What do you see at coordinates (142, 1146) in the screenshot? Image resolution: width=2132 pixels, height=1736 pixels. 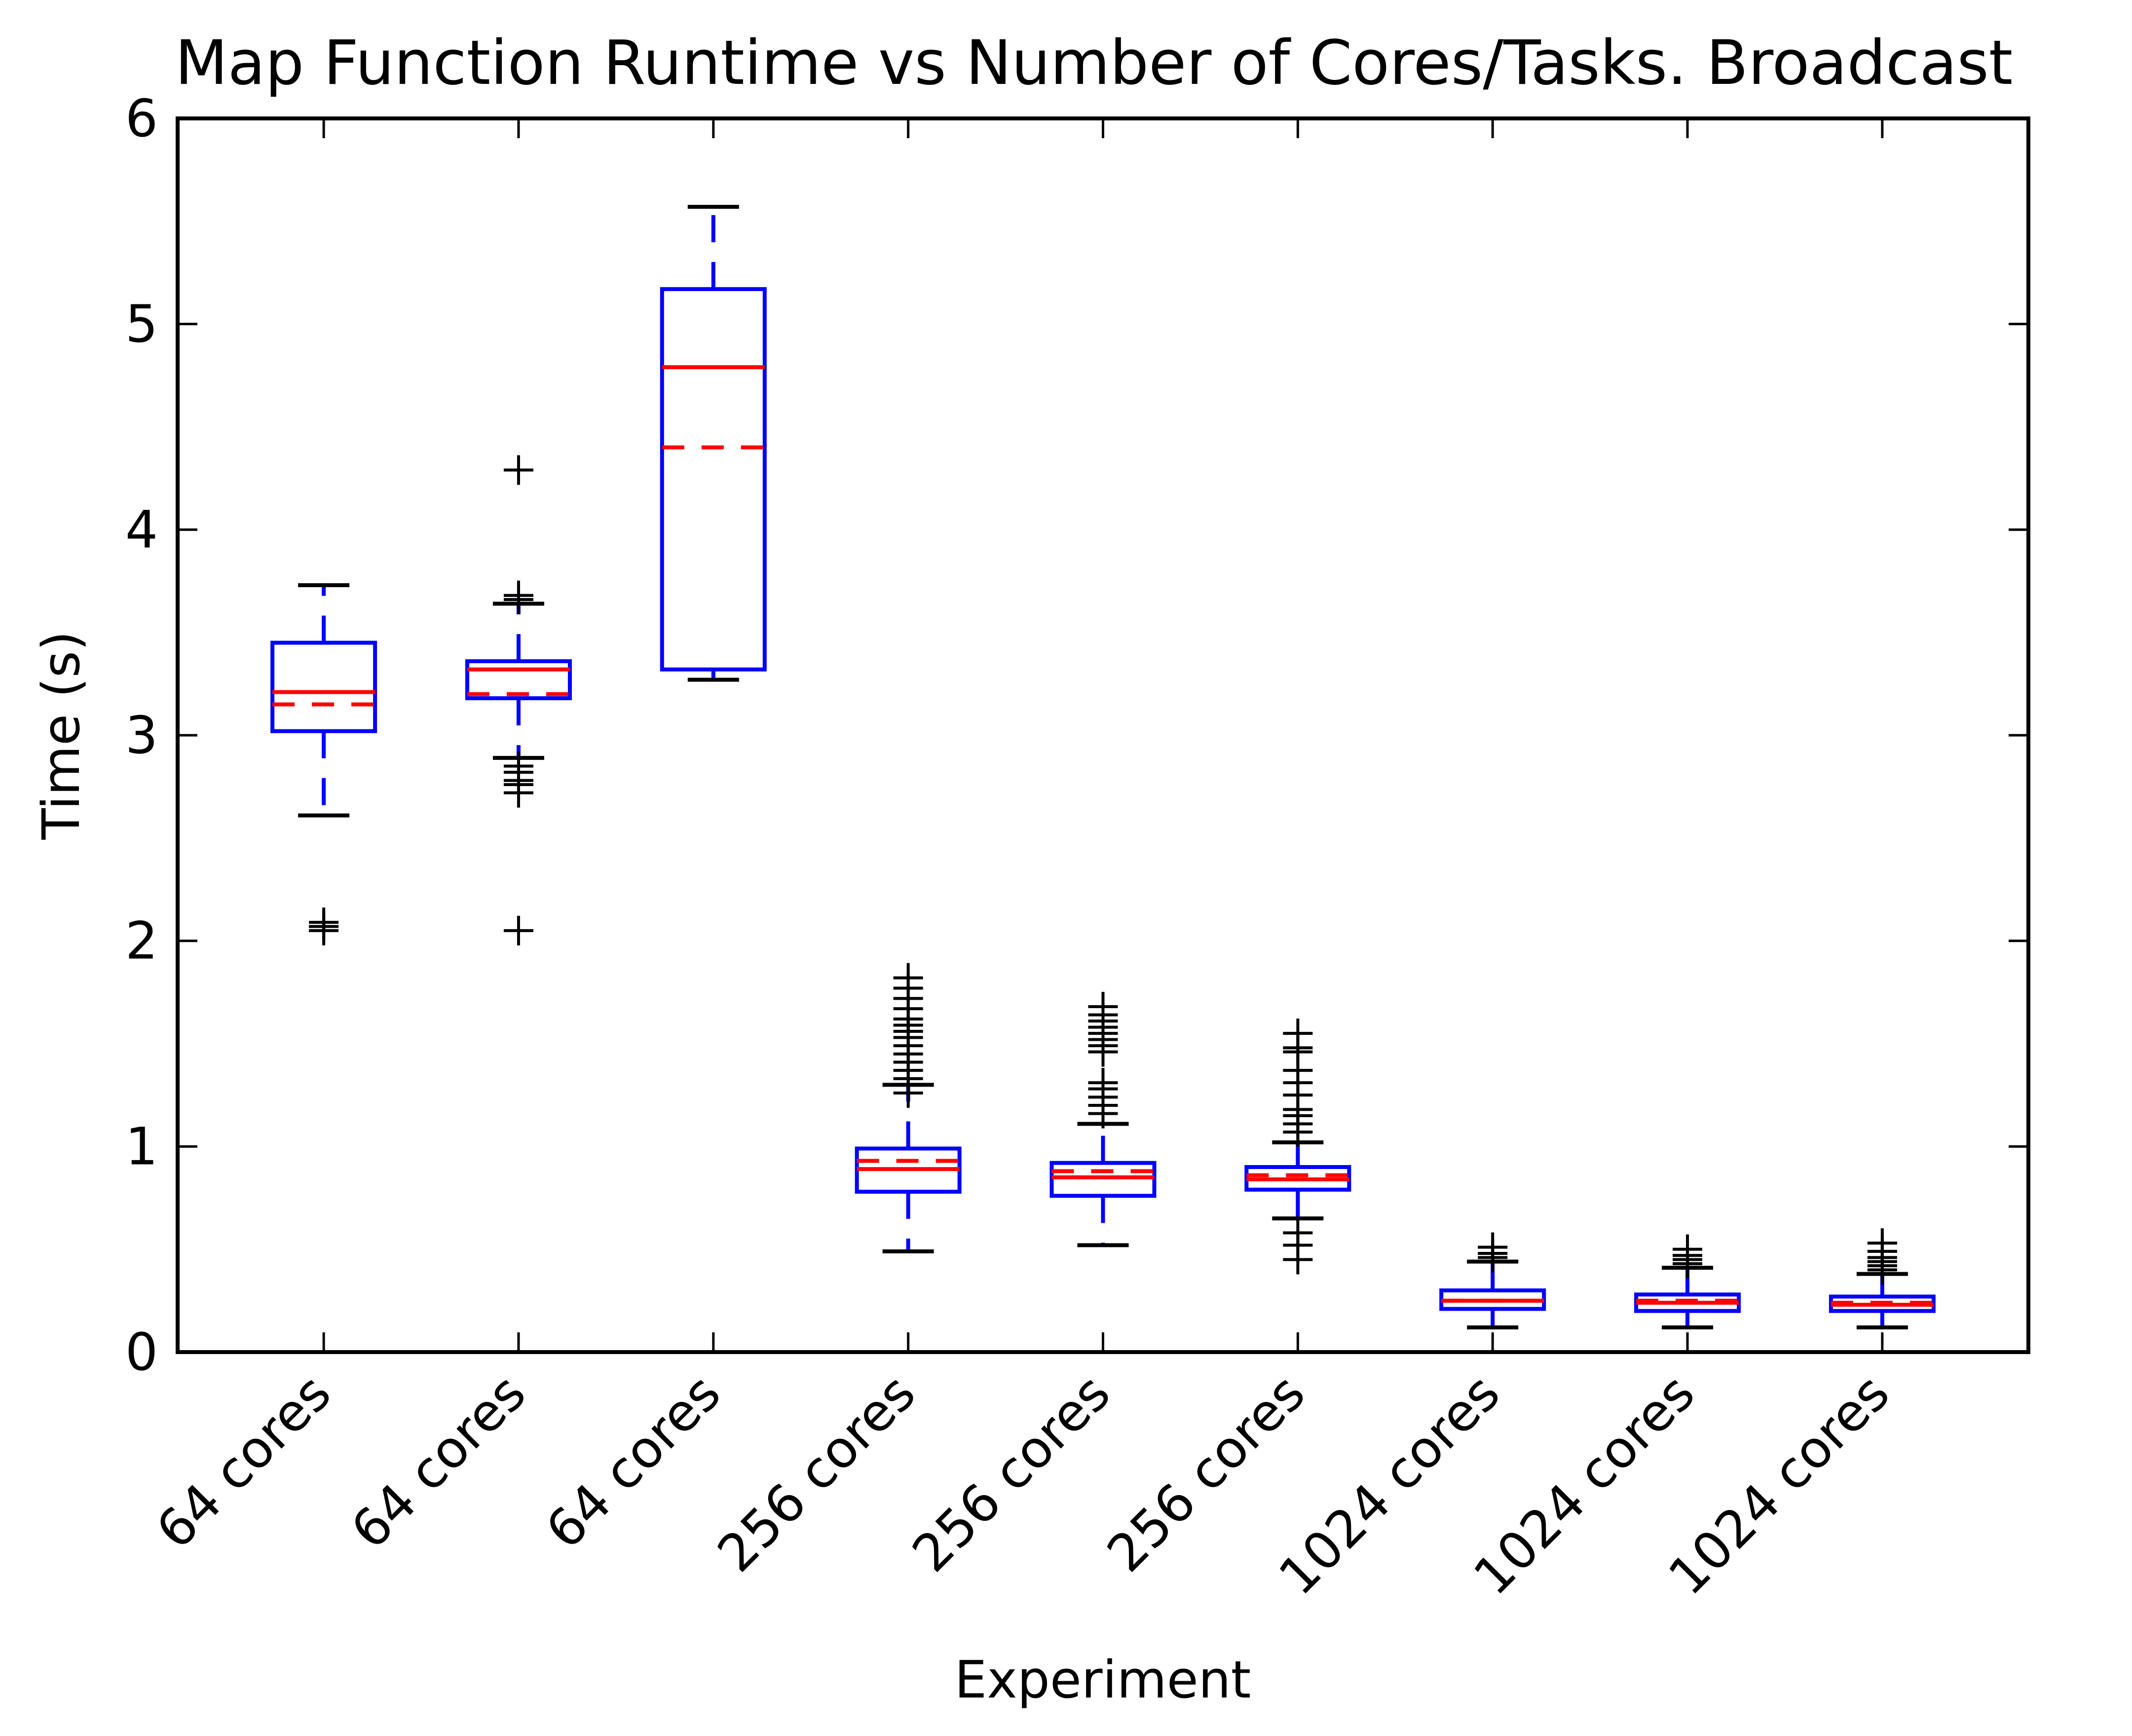 I see `y-tick-label-1: 1` at bounding box center [142, 1146].